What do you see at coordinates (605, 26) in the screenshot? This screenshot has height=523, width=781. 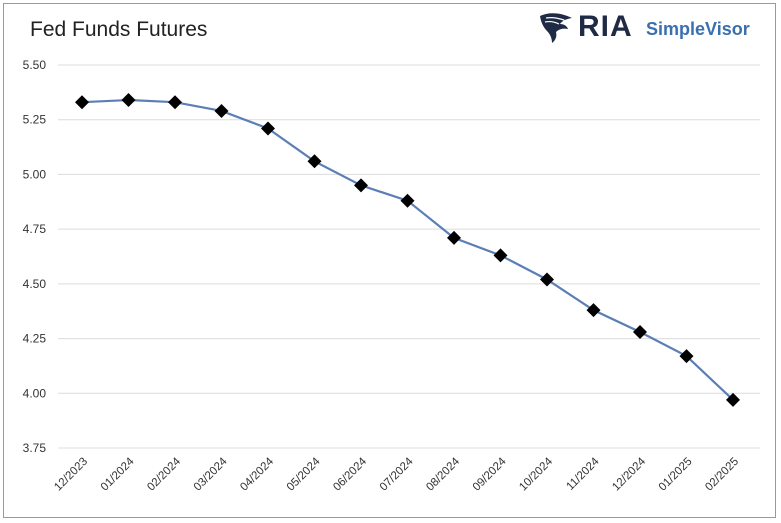 I see `logo-brand-text: RIA` at bounding box center [605, 26].